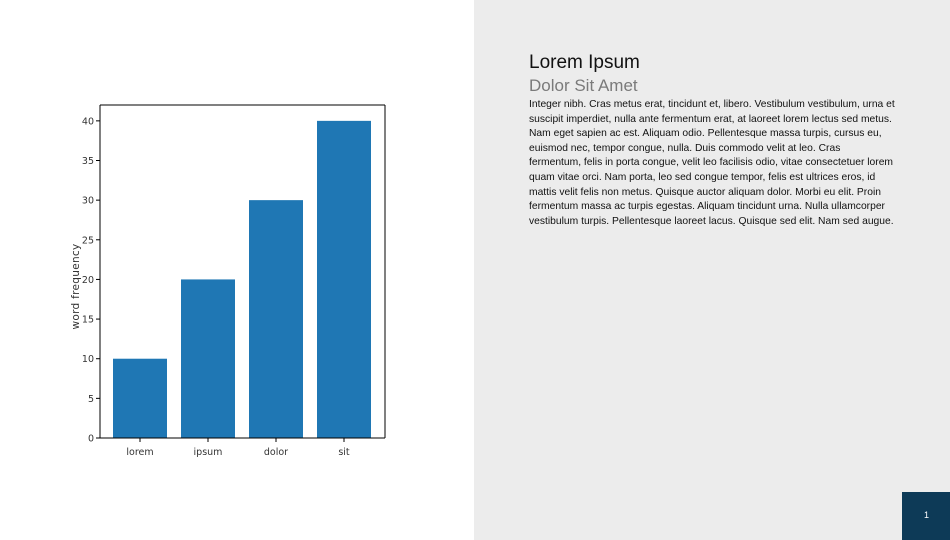 Image resolution: width=950 pixels, height=540 pixels. Describe the element at coordinates (344, 452) in the screenshot. I see `x-tick-label: sit` at that location.